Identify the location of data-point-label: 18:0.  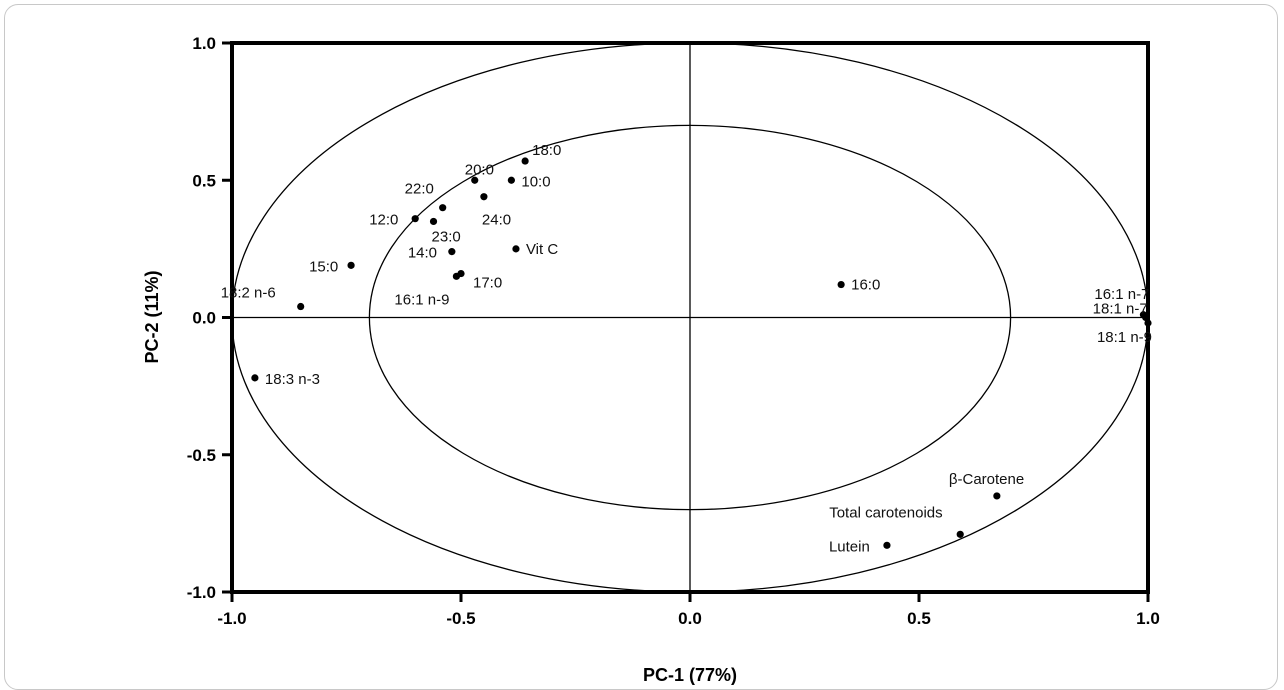
(546, 150).